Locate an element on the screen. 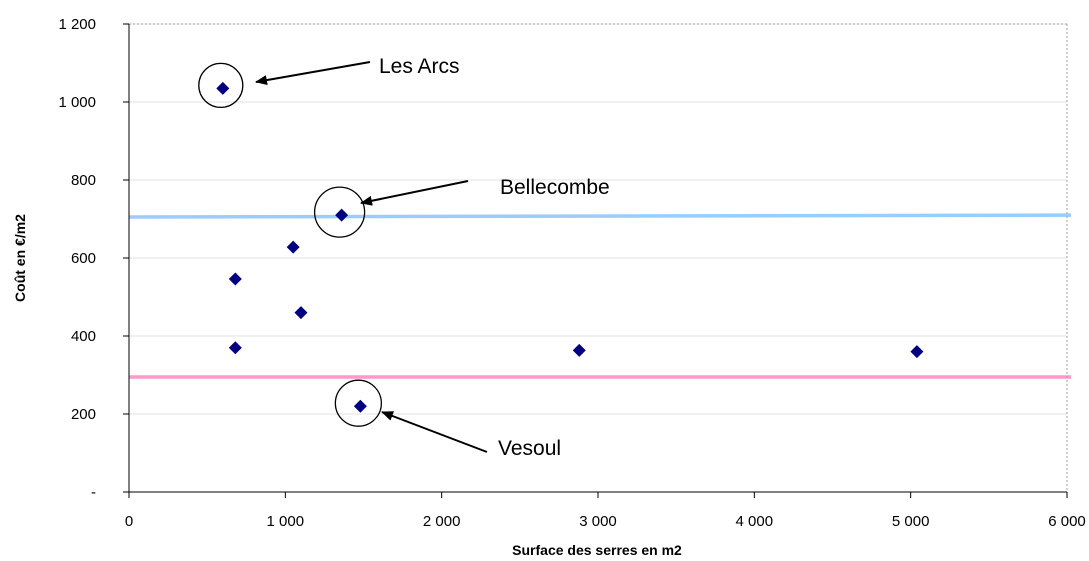 This screenshot has height=561, width=1089. y-tick-label-4: 800 is located at coordinates (83, 180).